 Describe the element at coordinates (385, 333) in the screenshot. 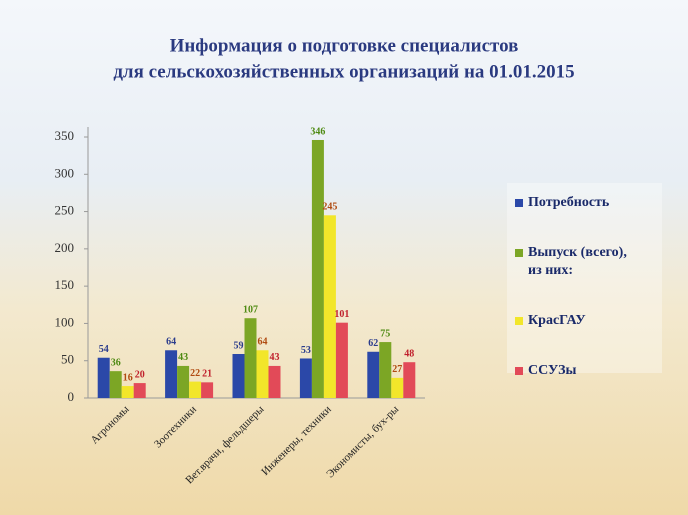

I see `value-label: 75` at that location.